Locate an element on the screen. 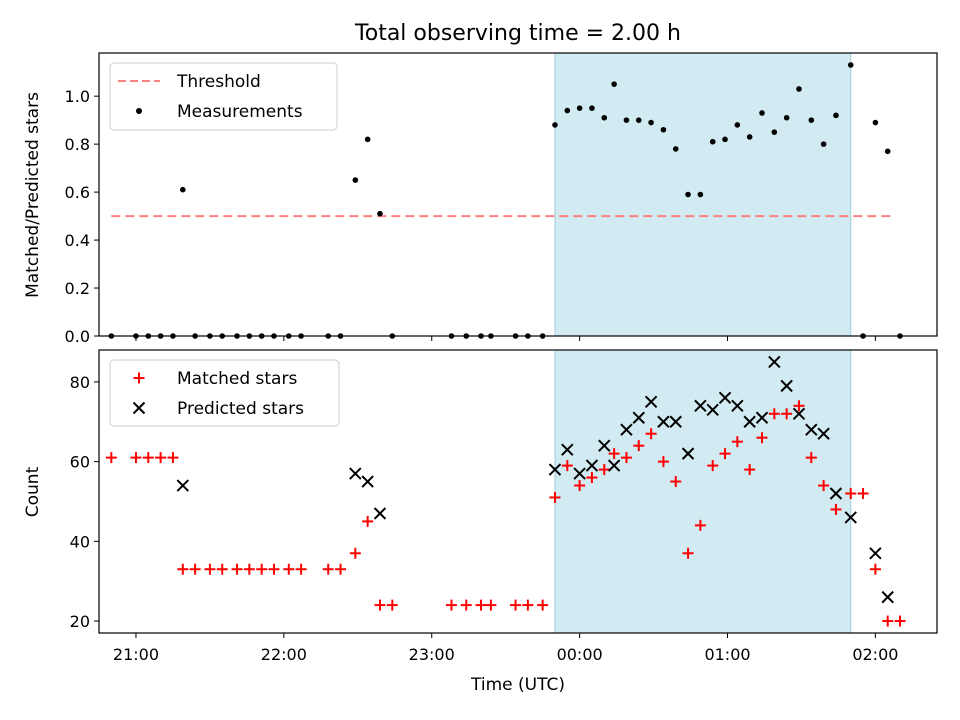 This screenshot has width=960, height=720. top-y-tick-label: 1.0 is located at coordinates (77, 96).